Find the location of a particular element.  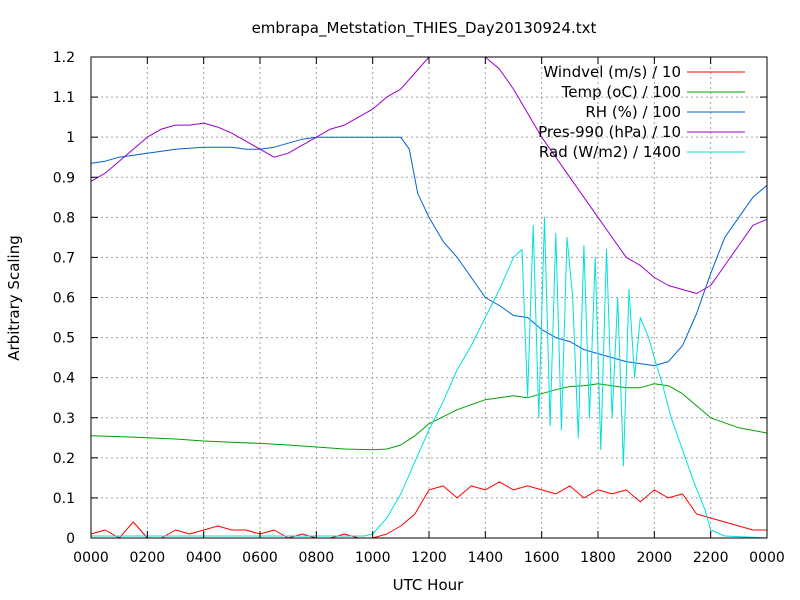

x-tick-label: 1800 is located at coordinates (598, 558).